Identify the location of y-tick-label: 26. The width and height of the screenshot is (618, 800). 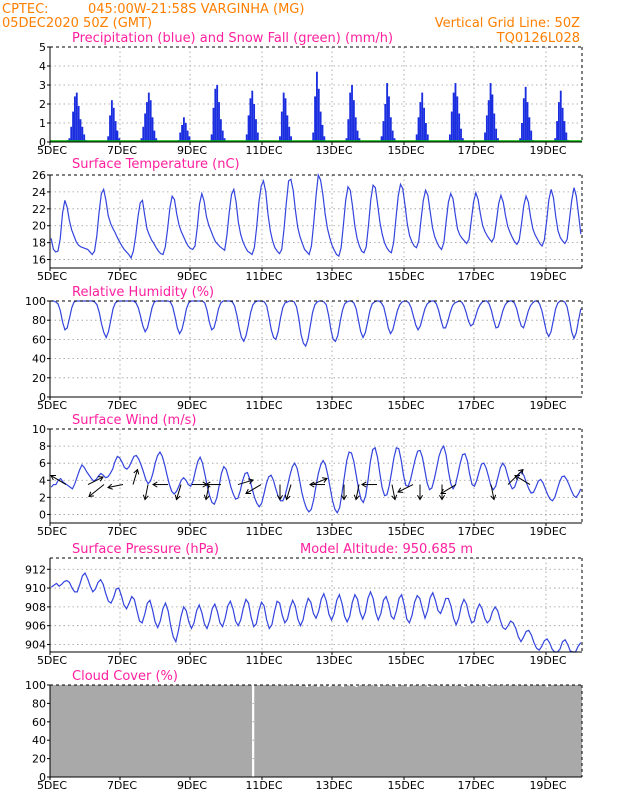
(39, 175).